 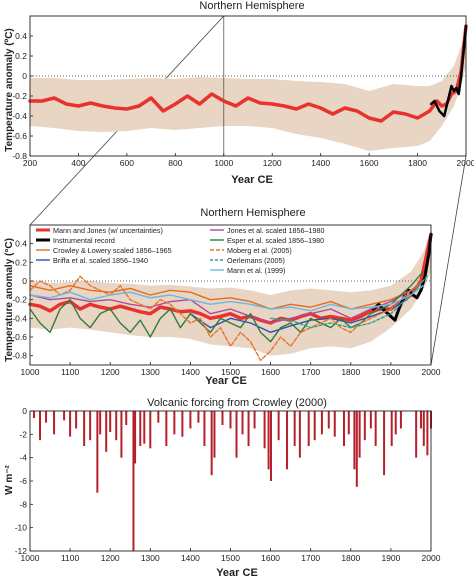 I want to click on x-tick-label: 1200, so click(x=110, y=372).